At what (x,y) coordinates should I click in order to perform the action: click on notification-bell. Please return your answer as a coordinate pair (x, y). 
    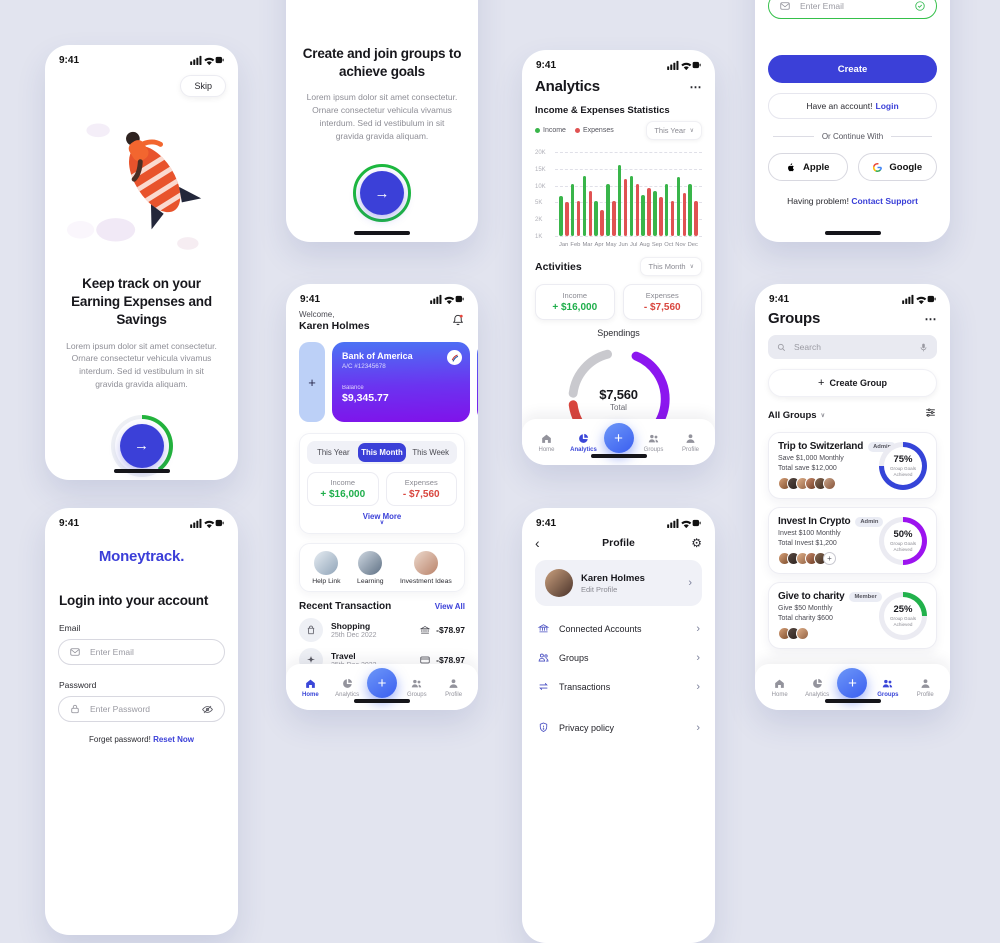
    Looking at the image, I should click on (458, 322).